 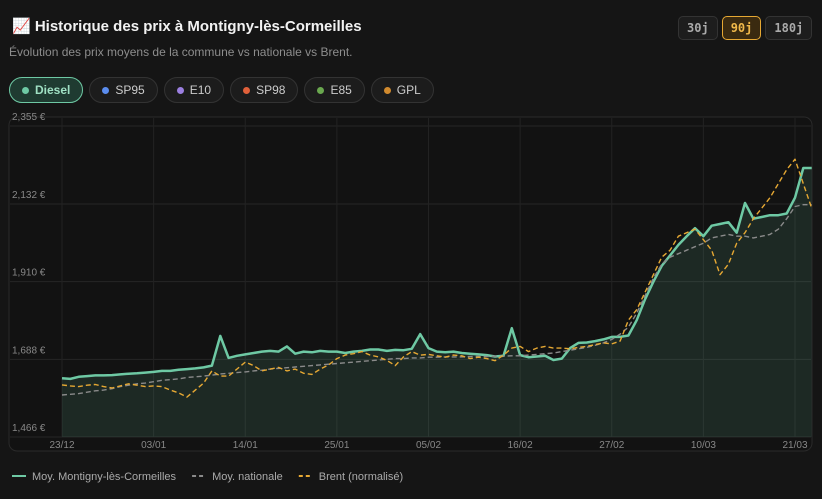 What do you see at coordinates (341, 90) in the screenshot?
I see `fuel-label: E85` at bounding box center [341, 90].